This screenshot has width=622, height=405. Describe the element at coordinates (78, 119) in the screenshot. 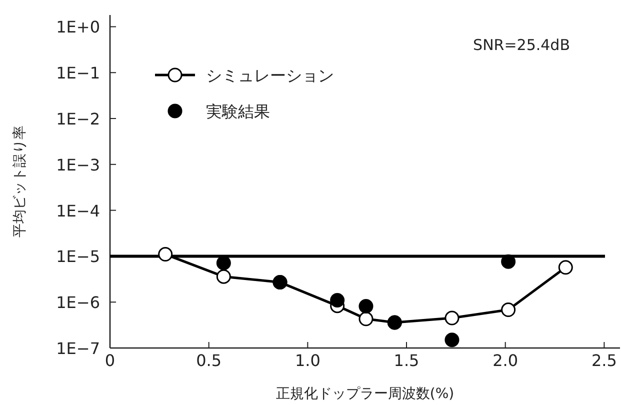

I see `y-tick-label: 1E−2` at that location.